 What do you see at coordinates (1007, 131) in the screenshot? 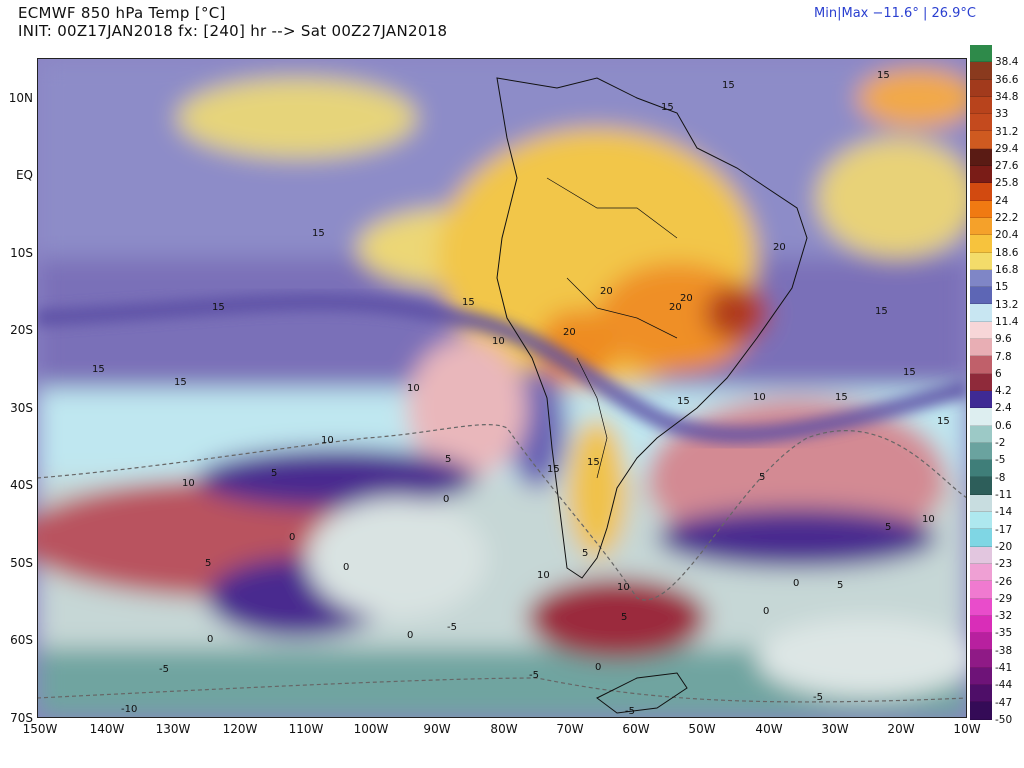
I see `colorbar-label: 31.2` at bounding box center [1007, 131].